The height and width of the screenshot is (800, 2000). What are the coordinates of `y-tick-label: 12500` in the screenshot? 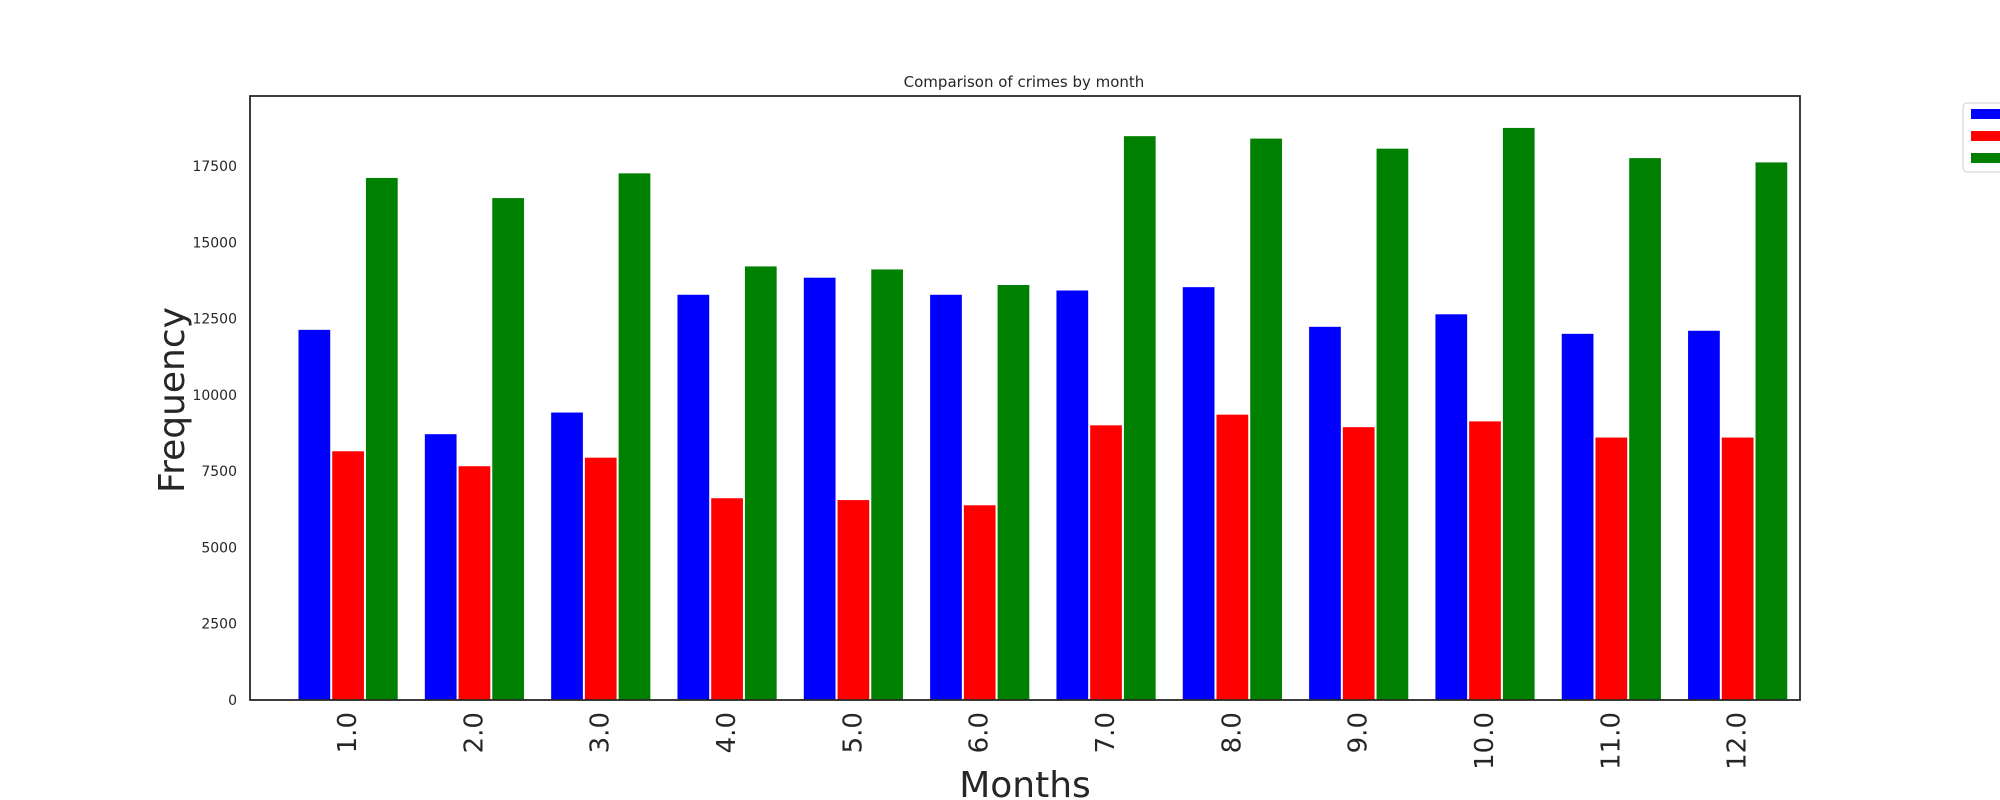 It's located at (214, 320).